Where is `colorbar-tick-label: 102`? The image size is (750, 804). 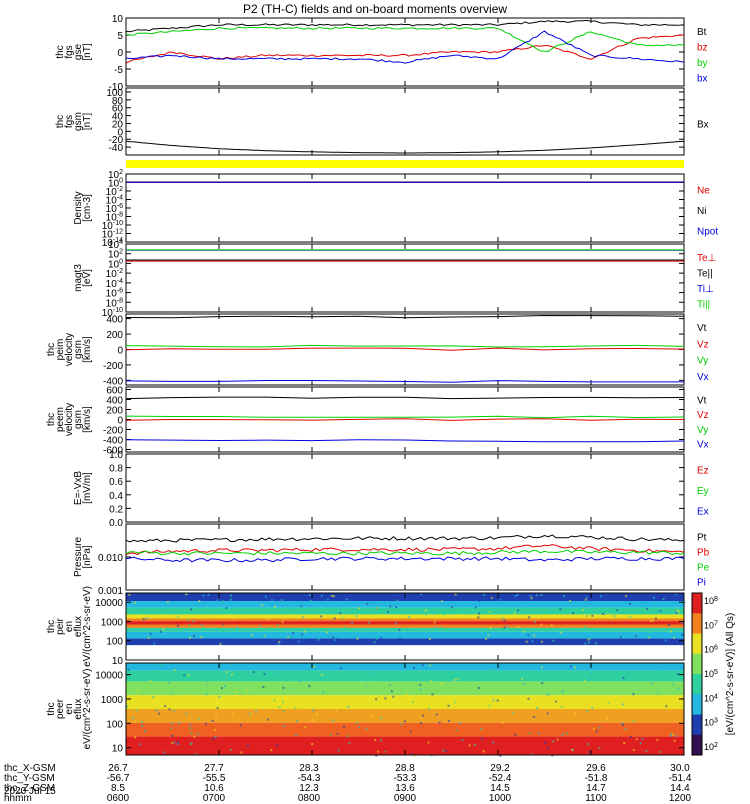
colorbar-tick-label: 102 is located at coordinates (711, 747).